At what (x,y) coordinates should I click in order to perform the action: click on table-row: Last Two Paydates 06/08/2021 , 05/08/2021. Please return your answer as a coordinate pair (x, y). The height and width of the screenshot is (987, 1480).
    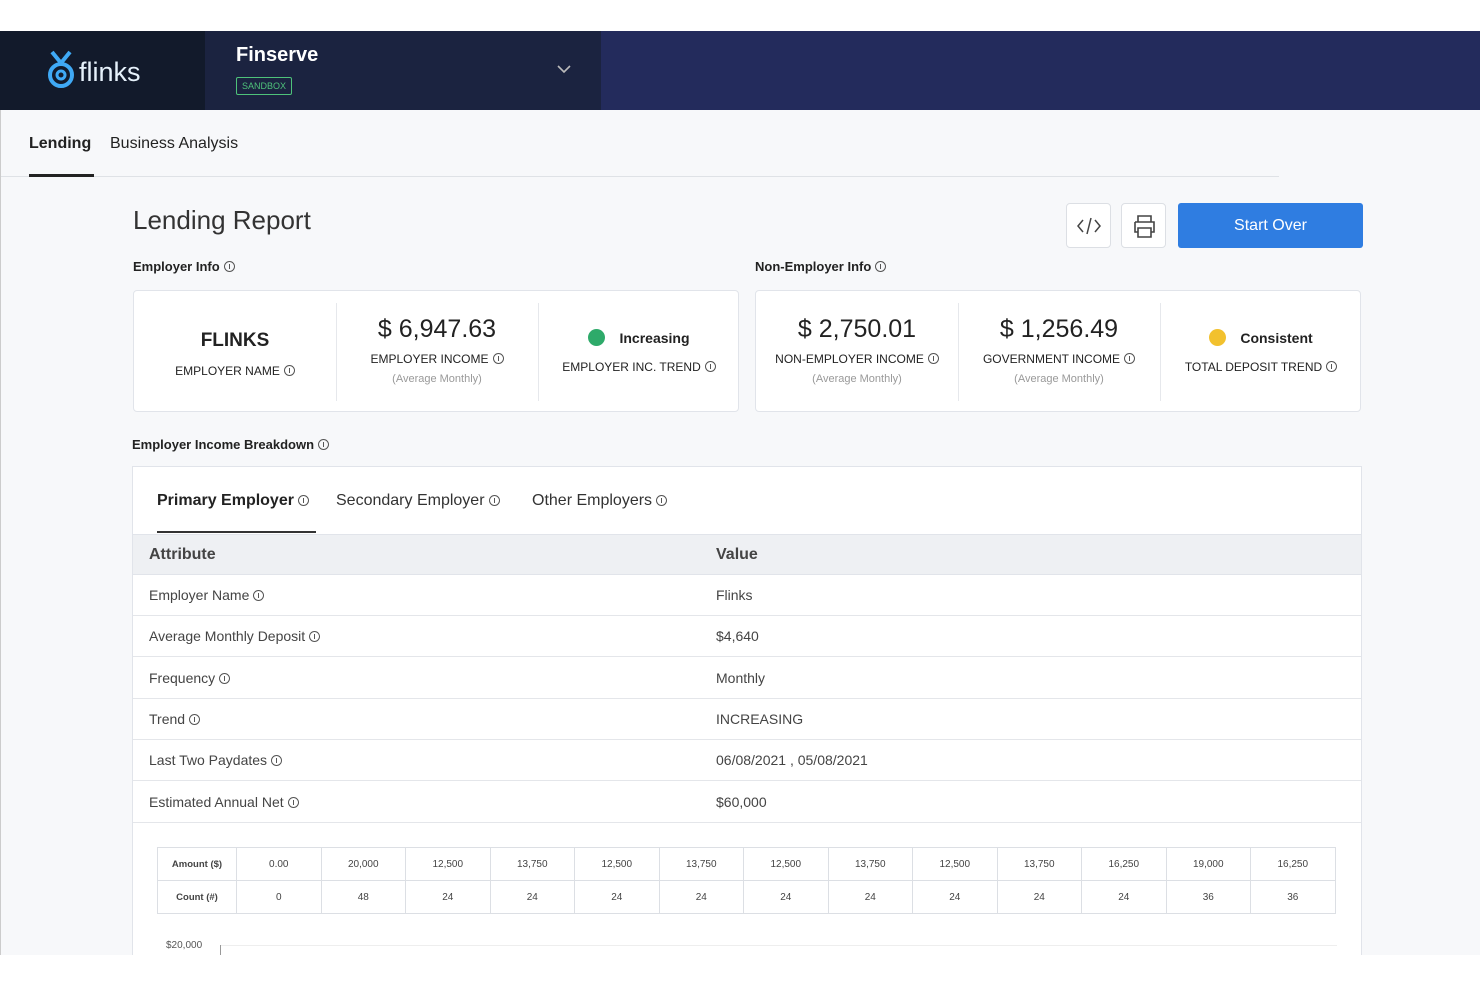
    Looking at the image, I should click on (747, 761).